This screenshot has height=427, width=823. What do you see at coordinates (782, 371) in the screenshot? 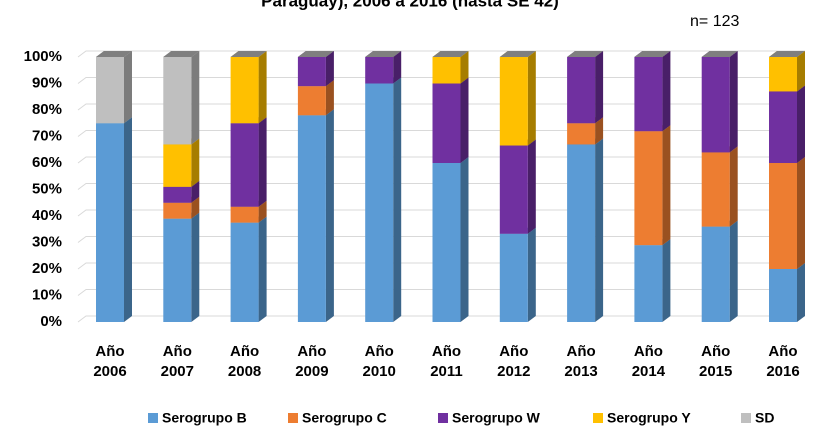
I see `x-tick-line: 2016` at bounding box center [782, 371].